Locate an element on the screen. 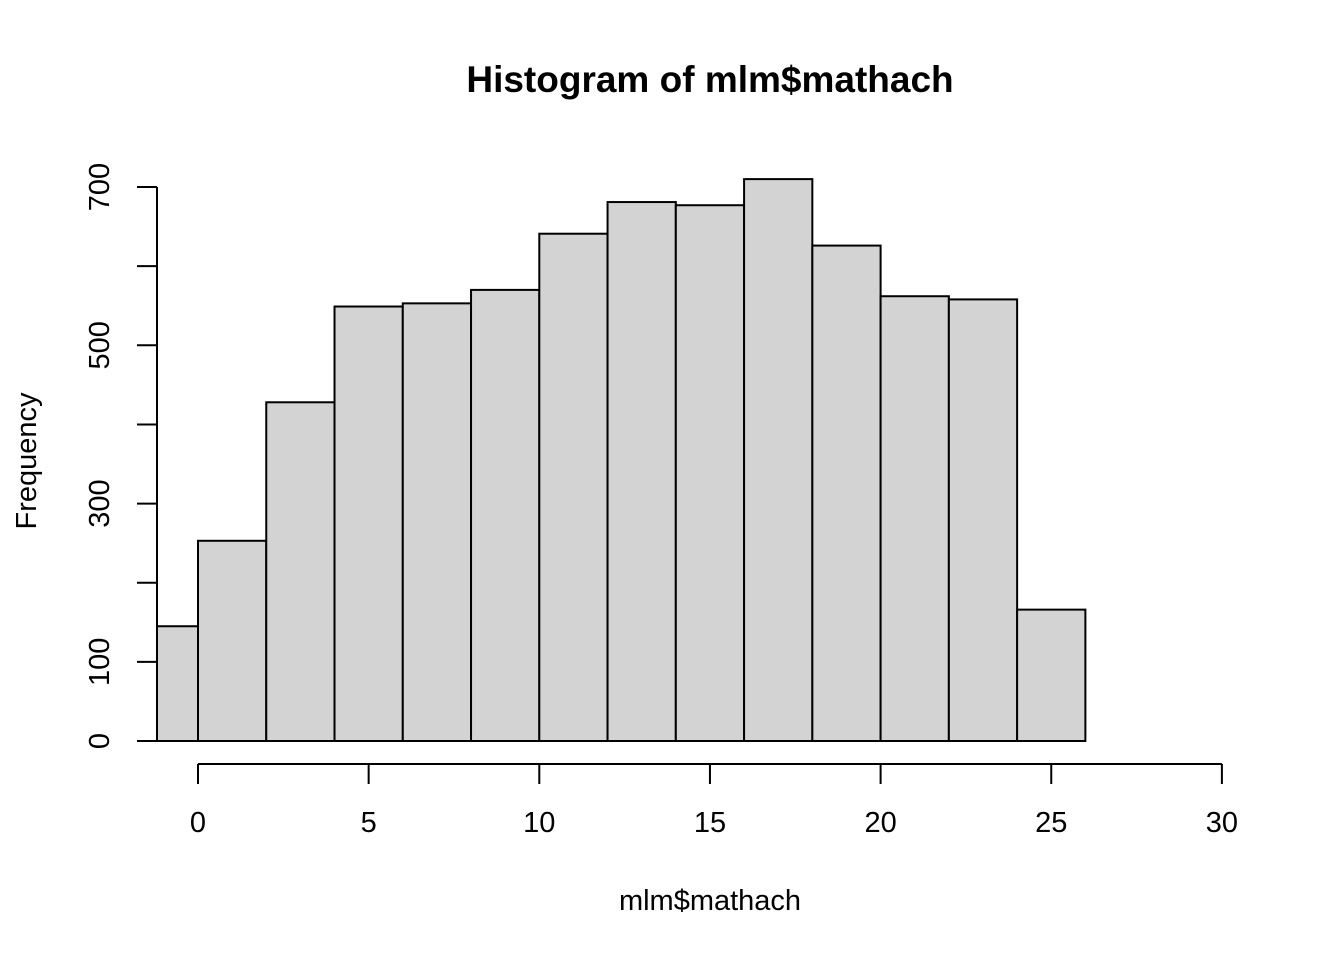  y-axis-label: Frequency is located at coordinates (27, 461).